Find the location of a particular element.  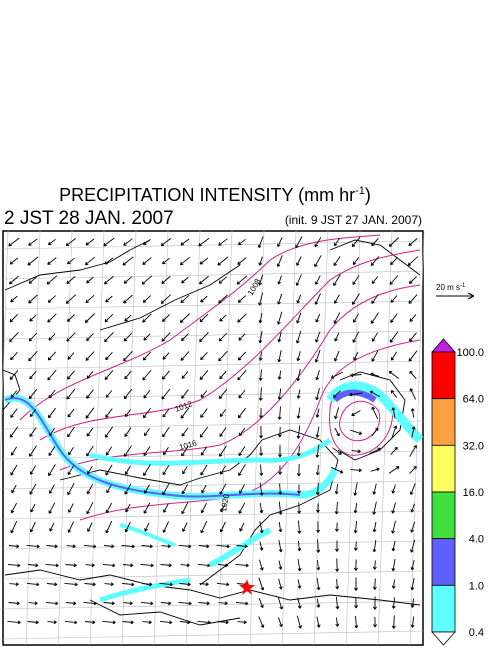

wind-scale: 20 m s-1 is located at coordinates (455, 291).